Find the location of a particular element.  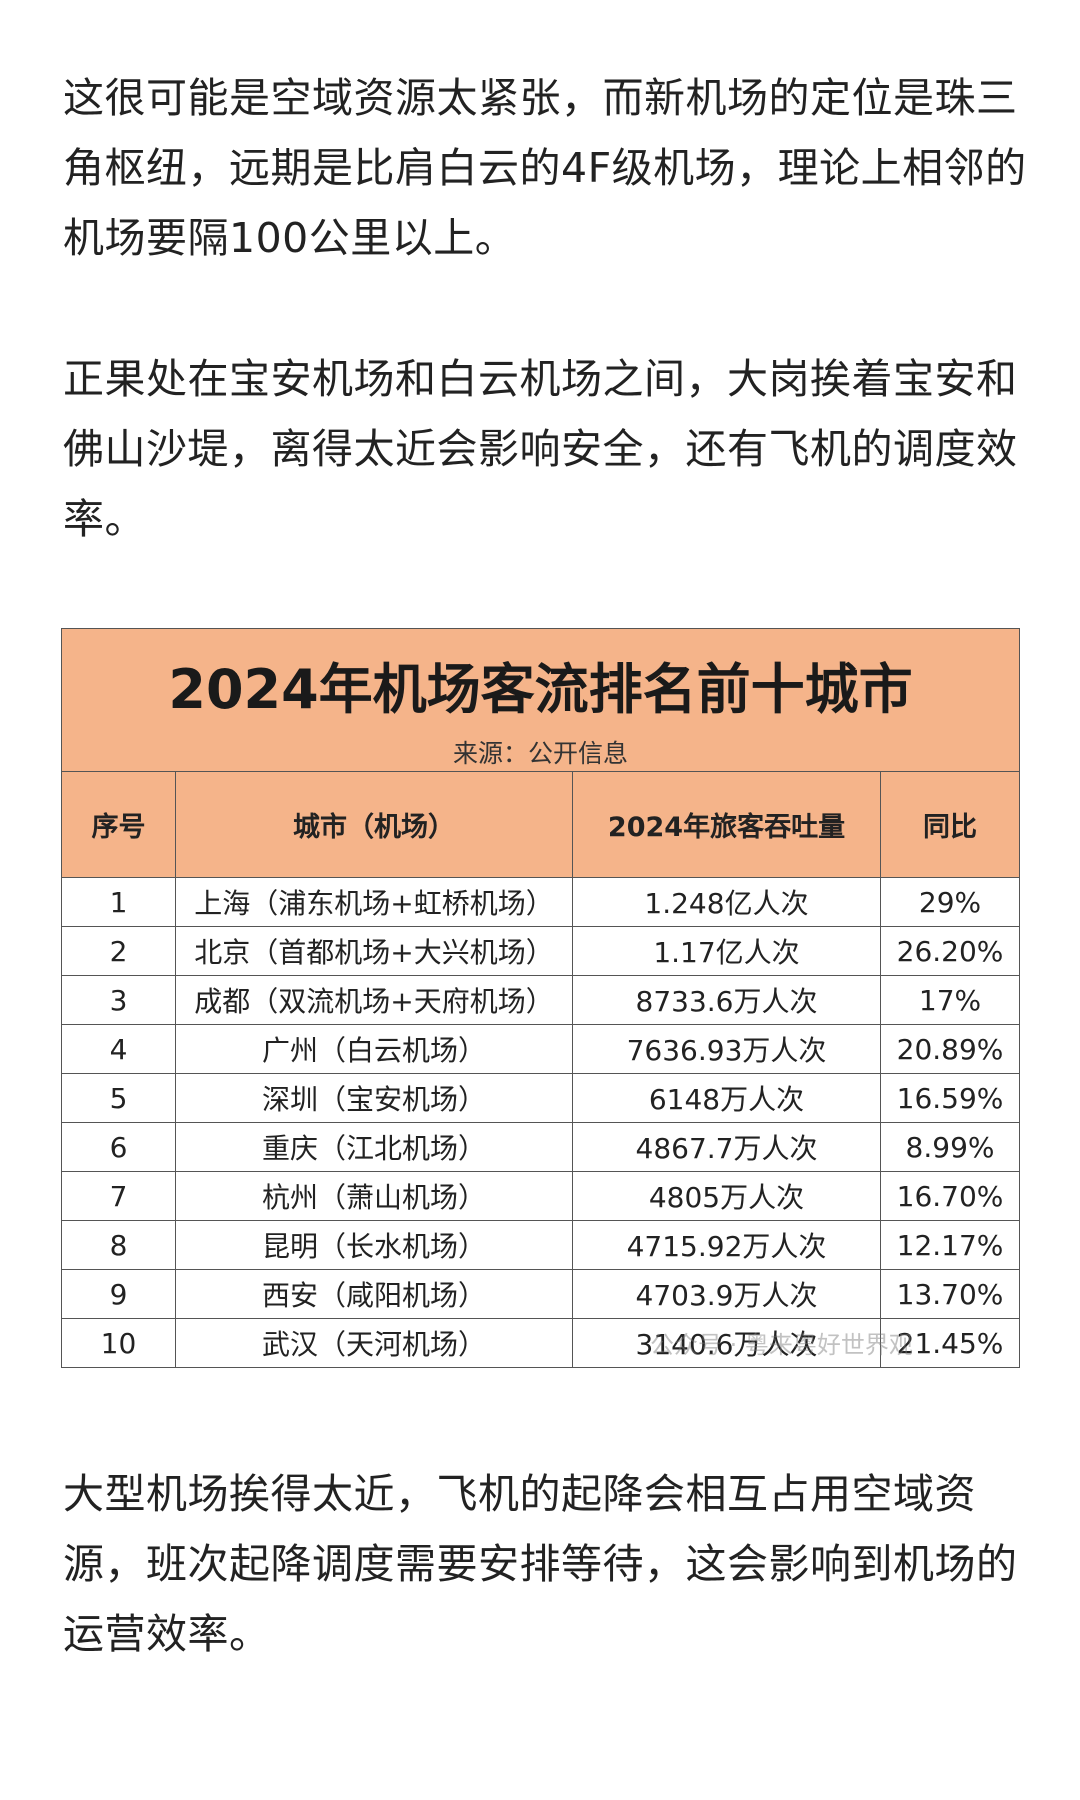

table-cell: 12.17% is located at coordinates (950, 1245).